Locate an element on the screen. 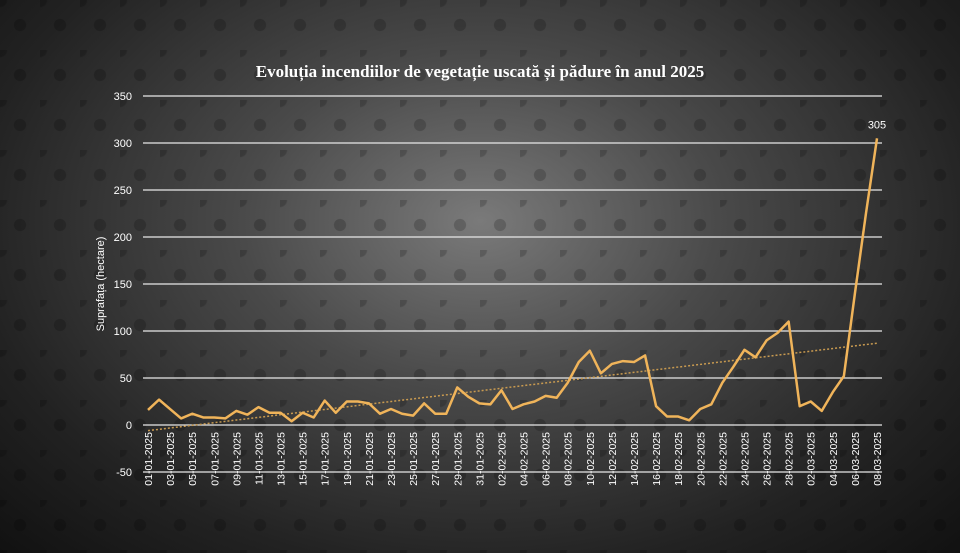 This screenshot has height=553, width=960. x-tick-label: 01-01-2025 is located at coordinates (149, 459).